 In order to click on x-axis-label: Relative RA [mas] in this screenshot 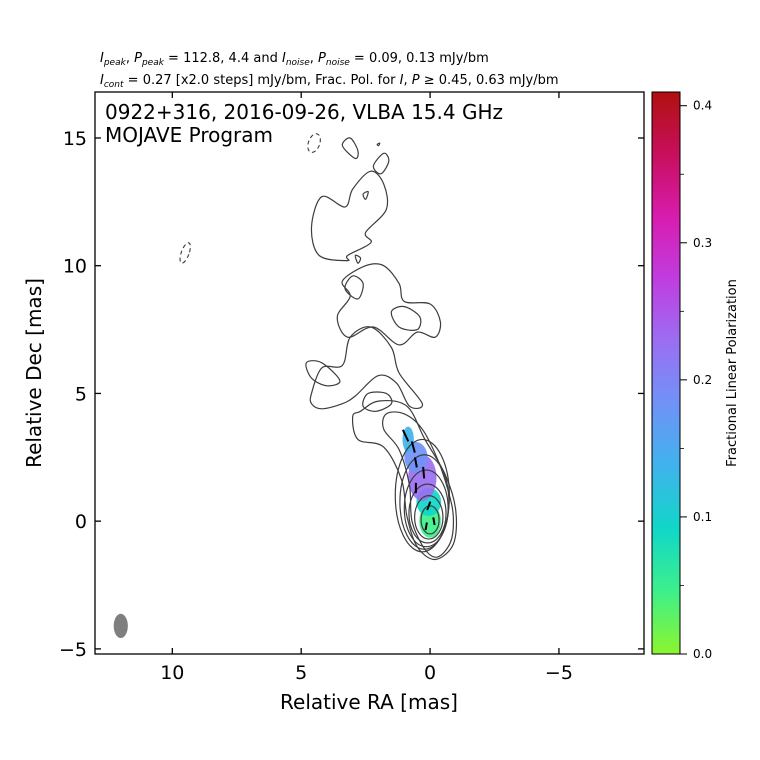, I will do `click(369, 702)`.